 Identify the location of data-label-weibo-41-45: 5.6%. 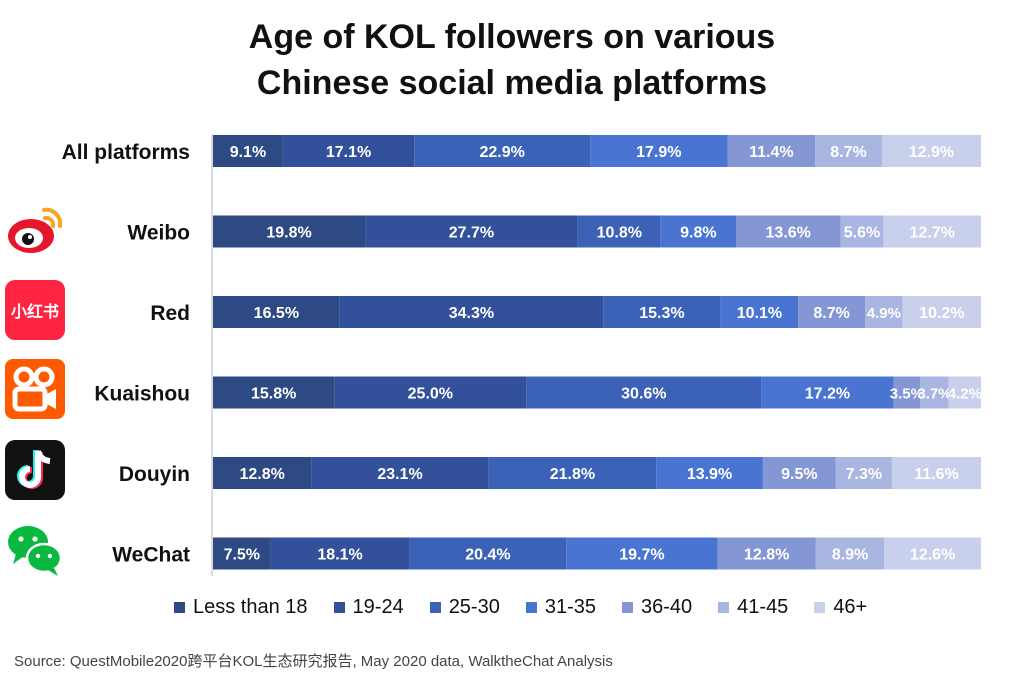
(862, 233).